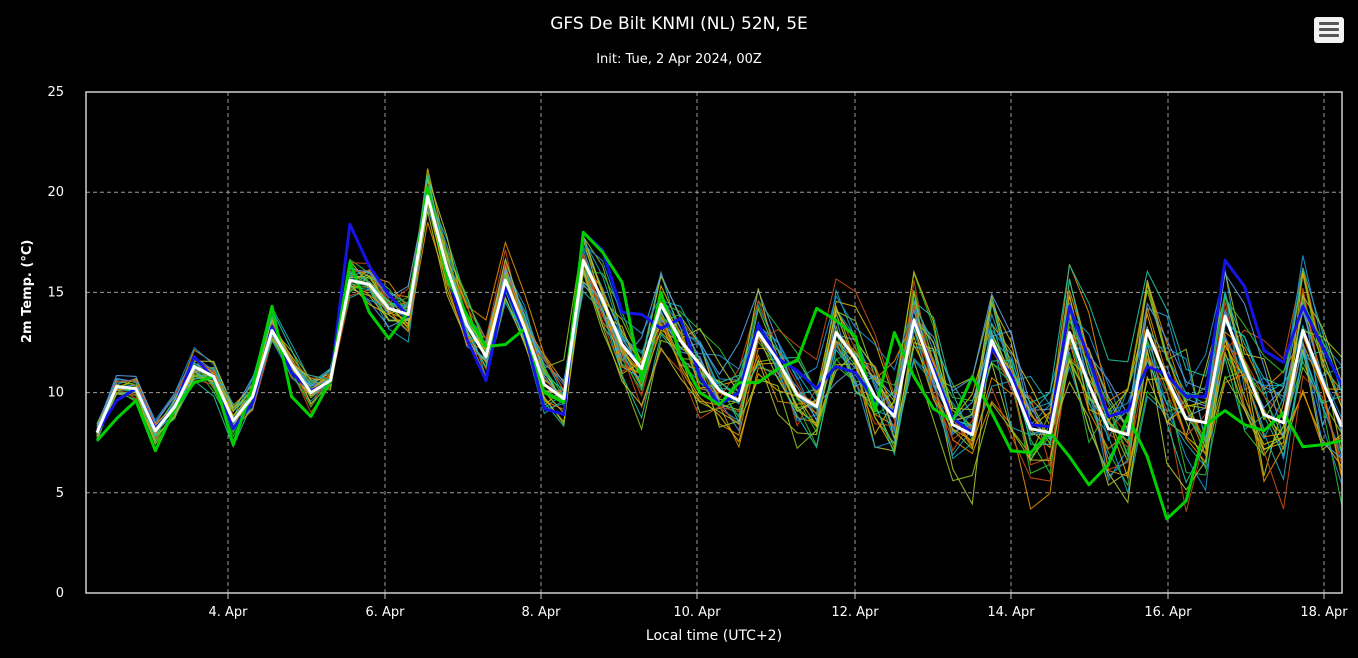  I want to click on y-tick-label: 25, so click(55, 92).